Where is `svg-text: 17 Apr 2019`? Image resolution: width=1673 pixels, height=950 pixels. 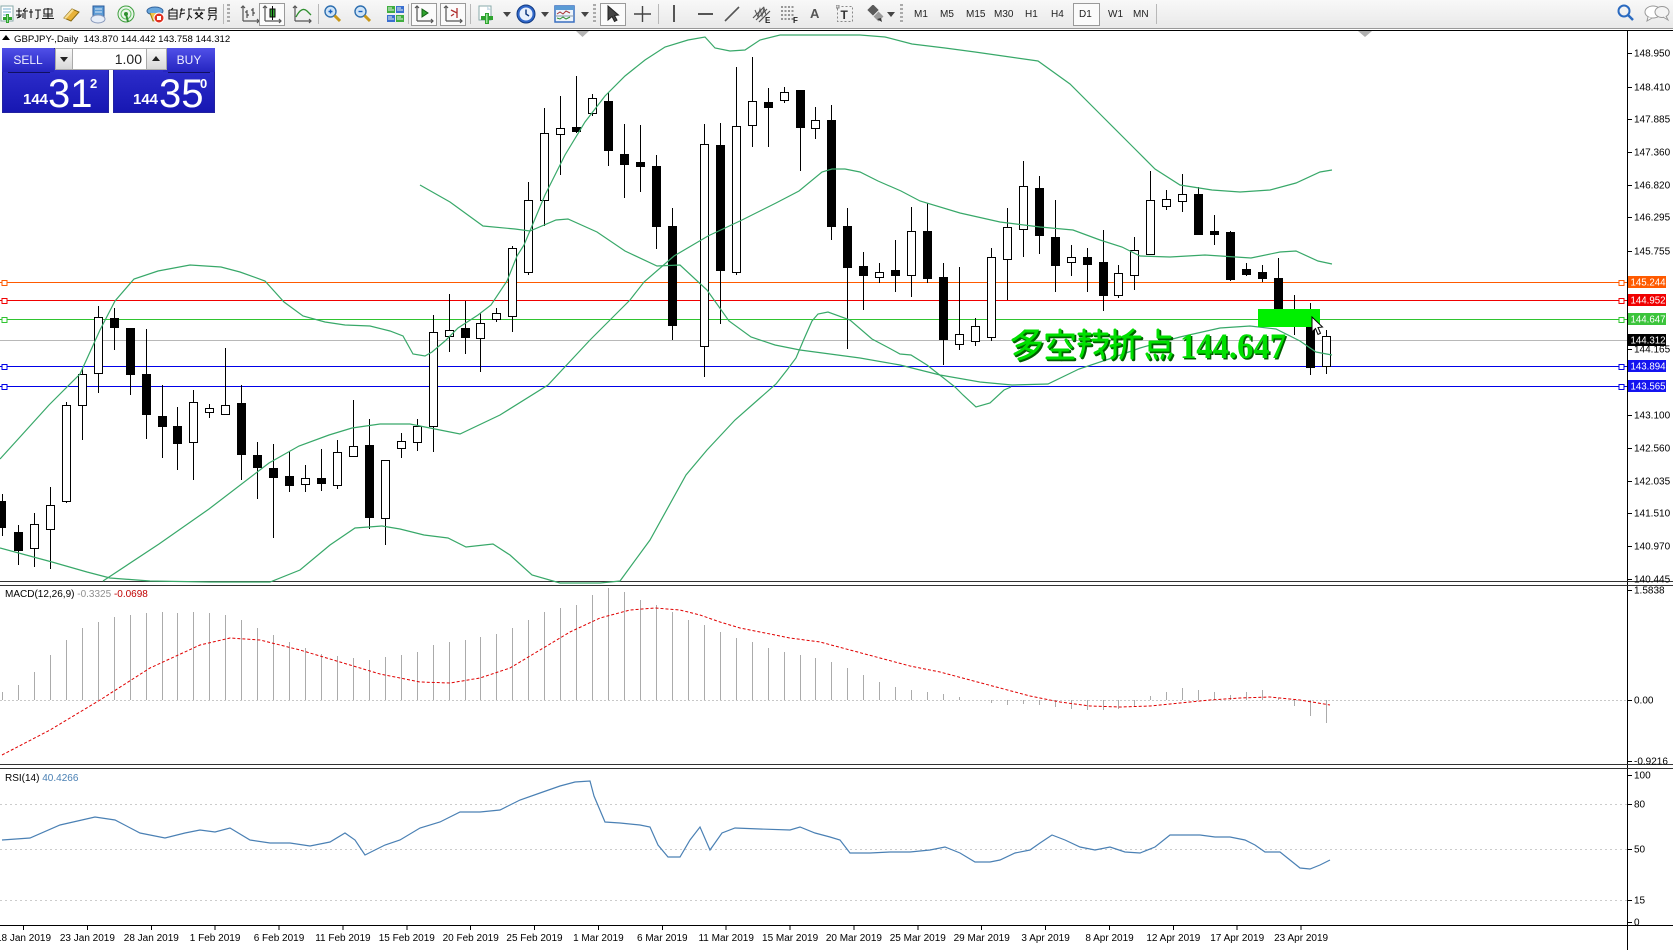
svg-text: 17 Apr 2019 is located at coordinates (1237, 938).